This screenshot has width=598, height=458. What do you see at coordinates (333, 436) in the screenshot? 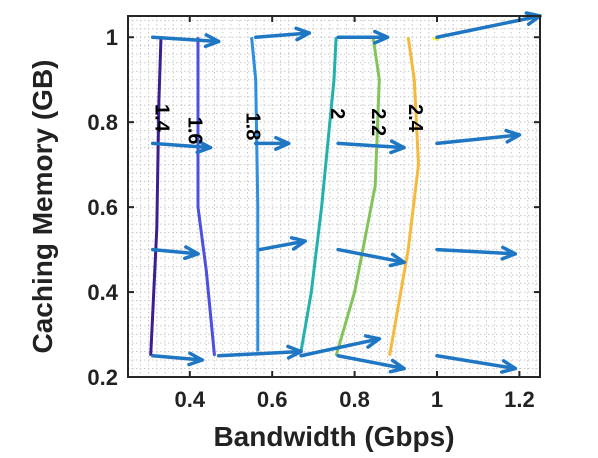
I see `x-axis-label: Bandwidth (Gbps)` at bounding box center [333, 436].